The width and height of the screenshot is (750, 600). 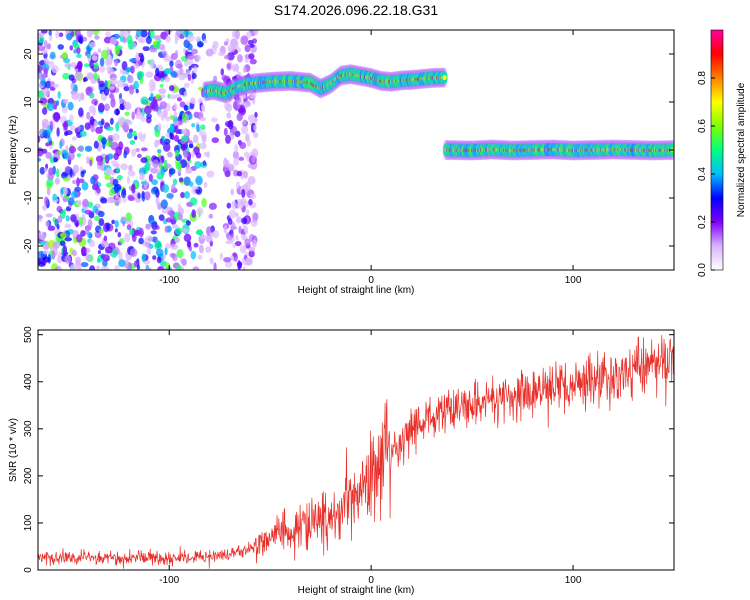 What do you see at coordinates (28, 102) in the screenshot?
I see `spectrogram-y-tick-label: 10` at bounding box center [28, 102].